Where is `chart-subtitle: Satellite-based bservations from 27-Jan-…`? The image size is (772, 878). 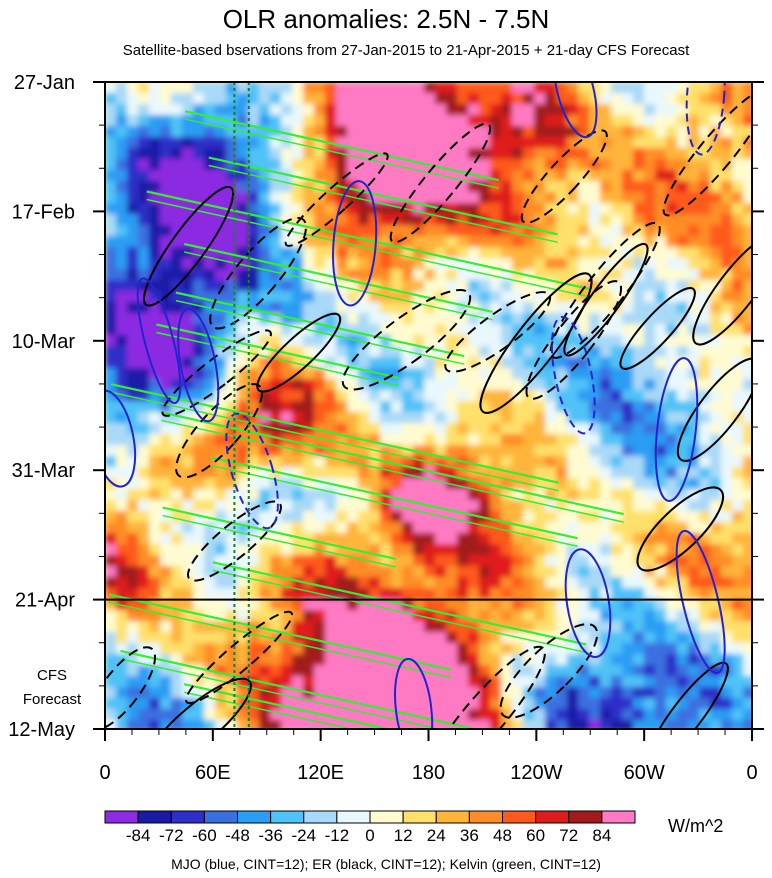 chart-subtitle: Satellite-based bservations from 27-Jan-… is located at coordinates (406, 50).